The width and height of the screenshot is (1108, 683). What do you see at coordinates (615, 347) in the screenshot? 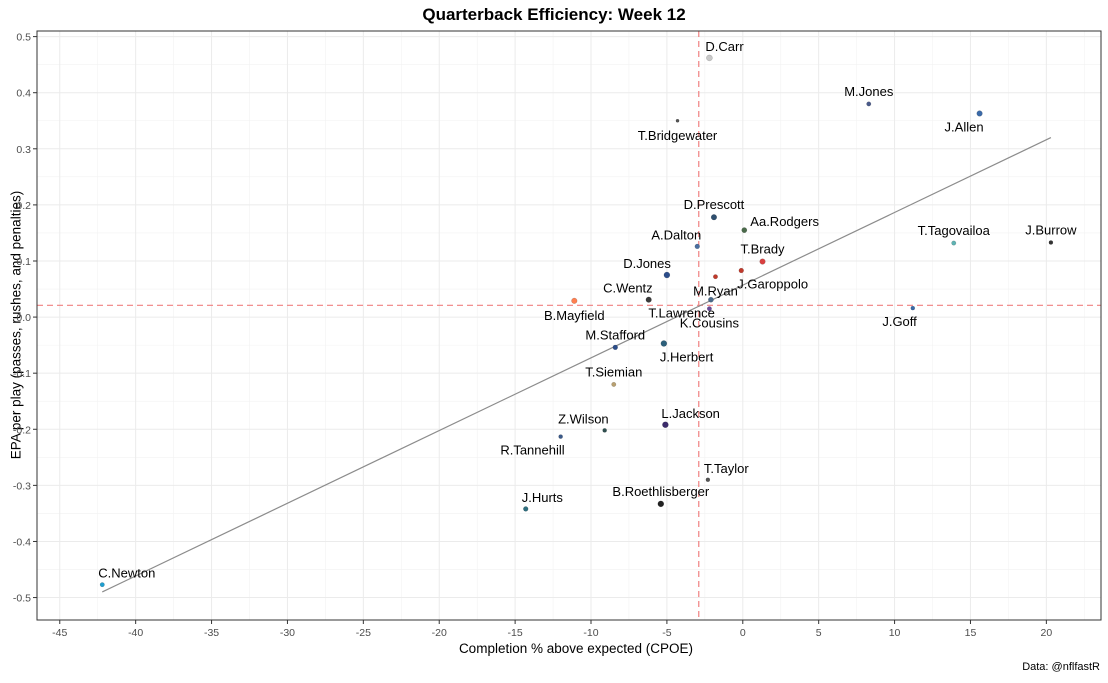
I see `point-m-stafford` at bounding box center [615, 347].